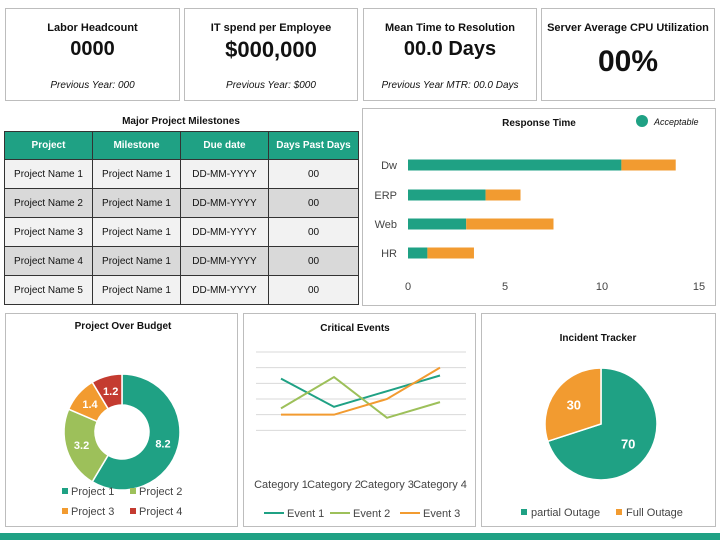  What do you see at coordinates (642, 121) in the screenshot?
I see `legend-swatch-acceptable` at bounding box center [642, 121].